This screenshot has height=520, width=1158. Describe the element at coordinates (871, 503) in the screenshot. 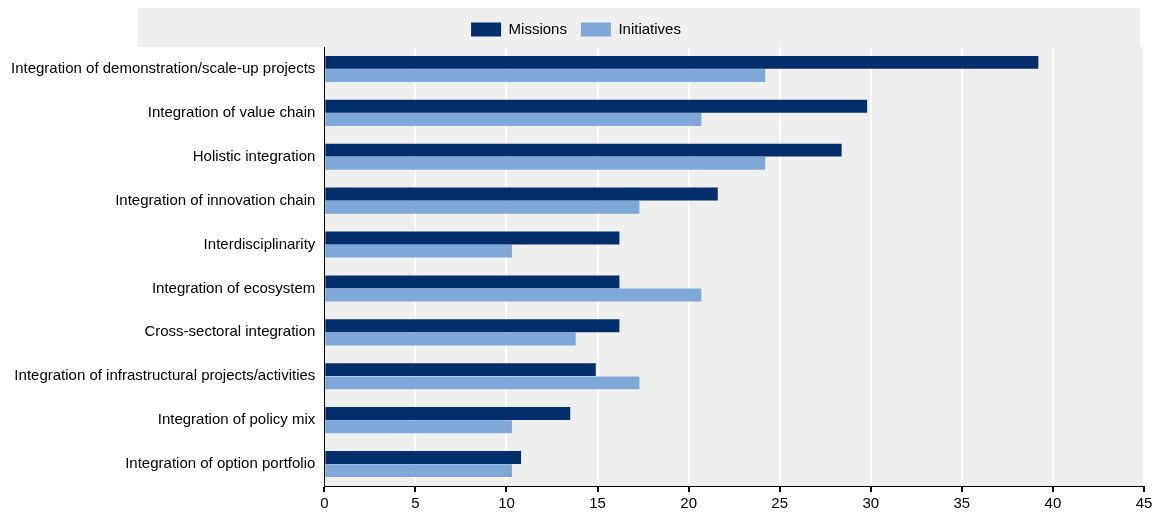

I see `x-tick-label: 30` at that location.